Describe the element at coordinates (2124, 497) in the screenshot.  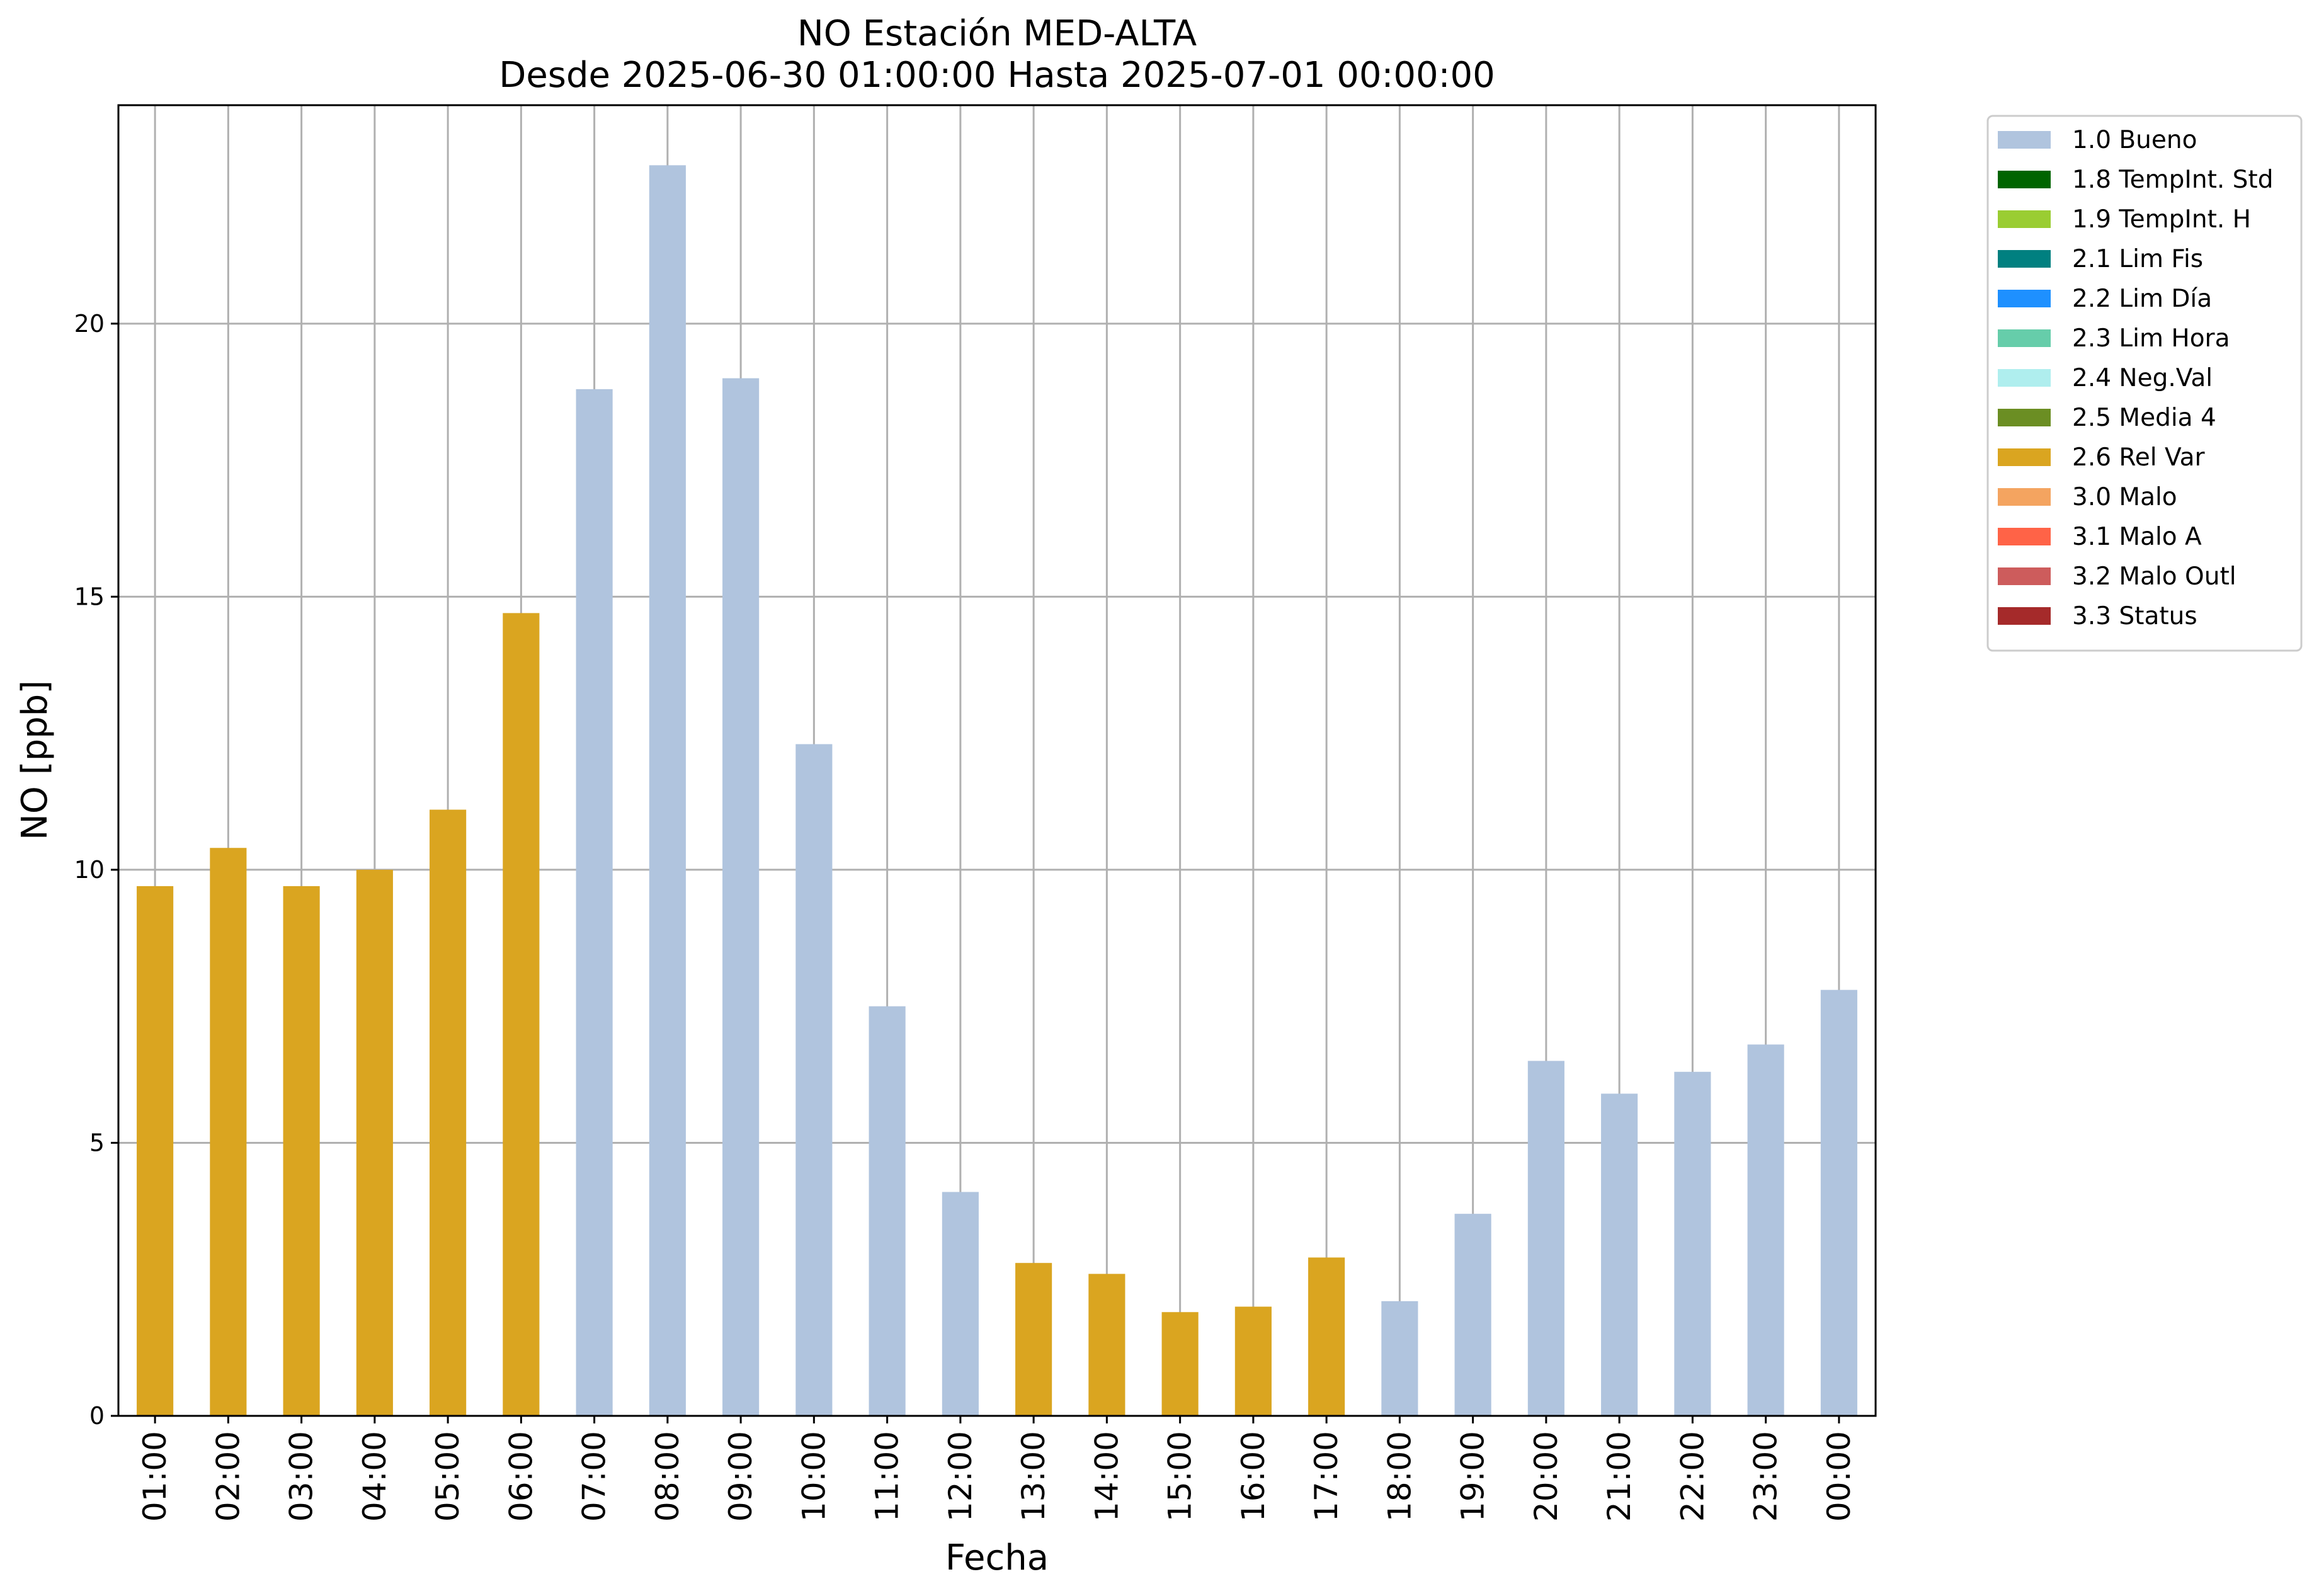
I see `legend-label: 3.0 Malo` at that location.